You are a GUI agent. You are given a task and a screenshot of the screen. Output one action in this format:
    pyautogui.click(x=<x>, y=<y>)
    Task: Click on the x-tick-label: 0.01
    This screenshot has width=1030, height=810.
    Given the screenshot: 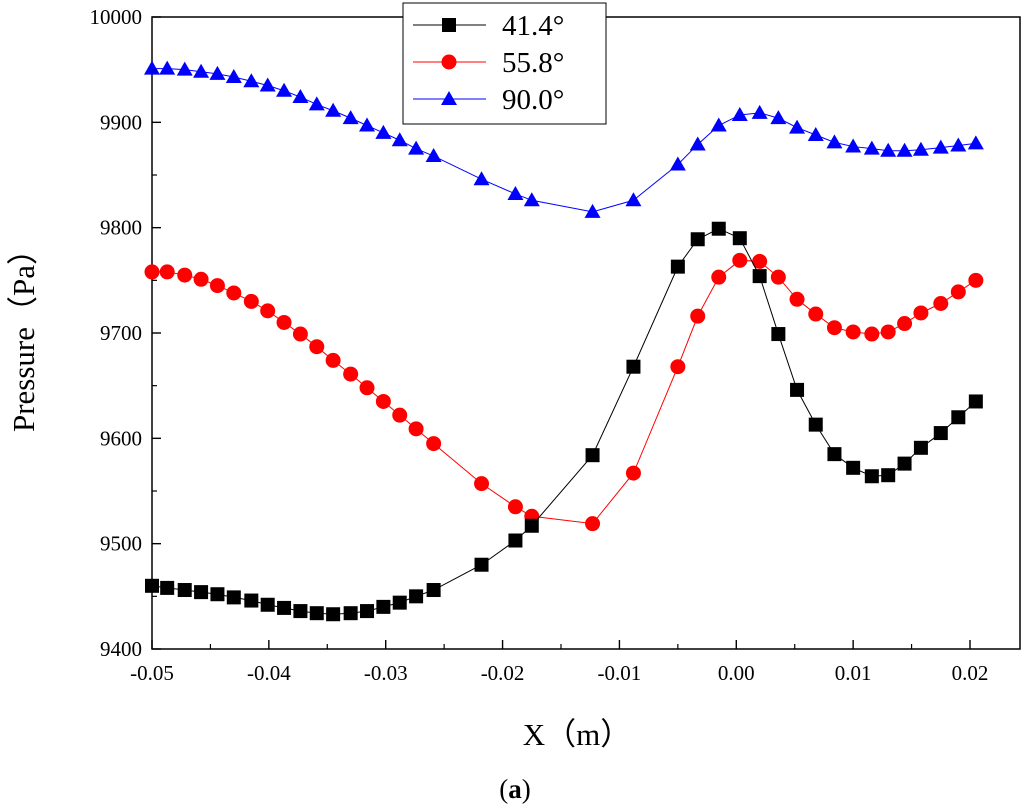 What is the action you would take?
    pyautogui.click(x=853, y=673)
    